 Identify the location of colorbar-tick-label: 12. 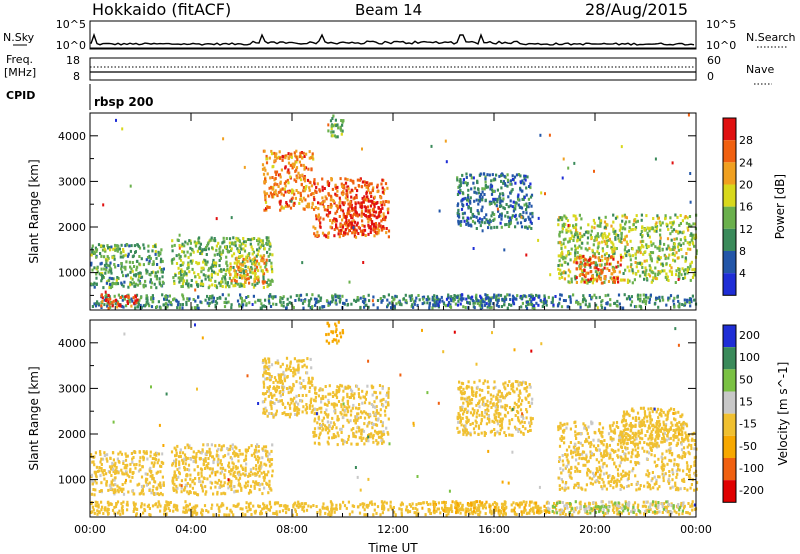
(746, 229).